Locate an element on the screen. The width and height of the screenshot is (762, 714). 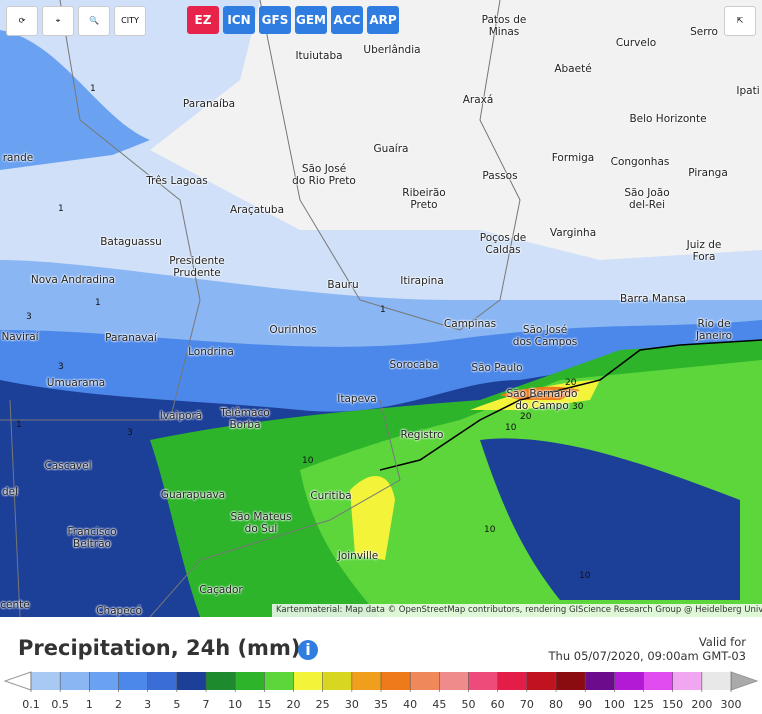
model-button: ICN is located at coordinates (239, 20).